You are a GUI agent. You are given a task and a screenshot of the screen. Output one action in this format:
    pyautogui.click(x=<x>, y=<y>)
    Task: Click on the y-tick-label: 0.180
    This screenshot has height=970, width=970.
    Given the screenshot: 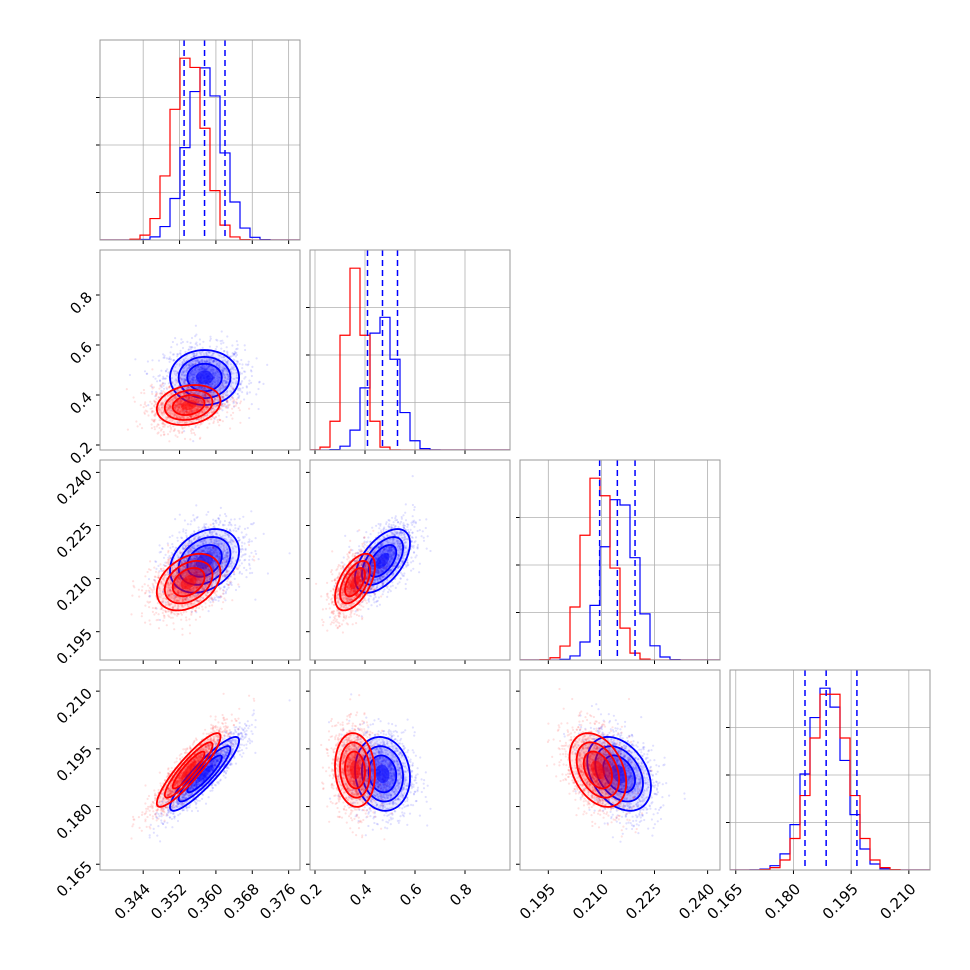 What is the action you would take?
    pyautogui.click(x=74, y=821)
    